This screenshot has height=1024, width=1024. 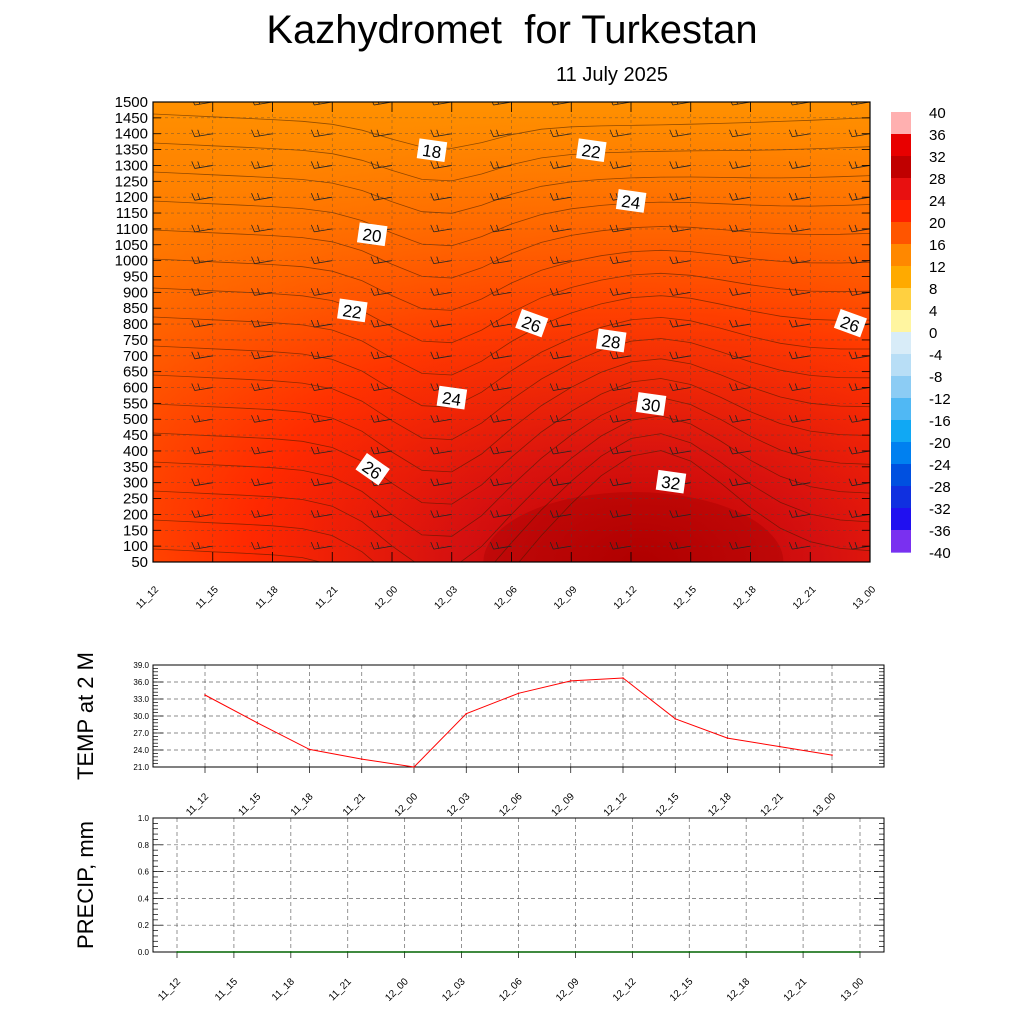 I want to click on y-tick-label: 700, so click(x=135, y=356).